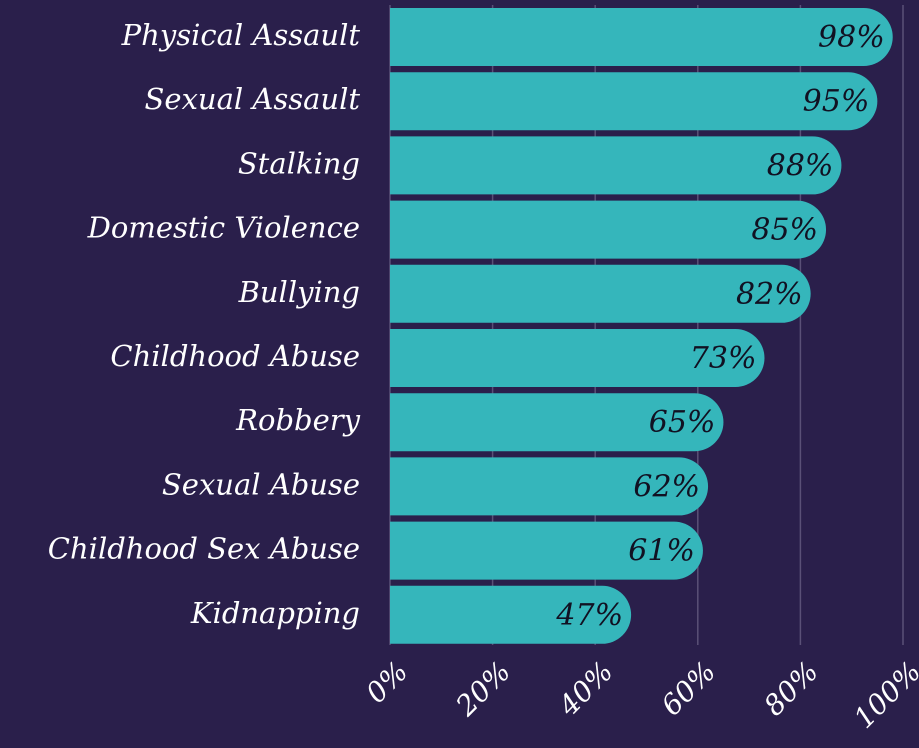  I want to click on x-tick-label: 100%, so click(883, 695).